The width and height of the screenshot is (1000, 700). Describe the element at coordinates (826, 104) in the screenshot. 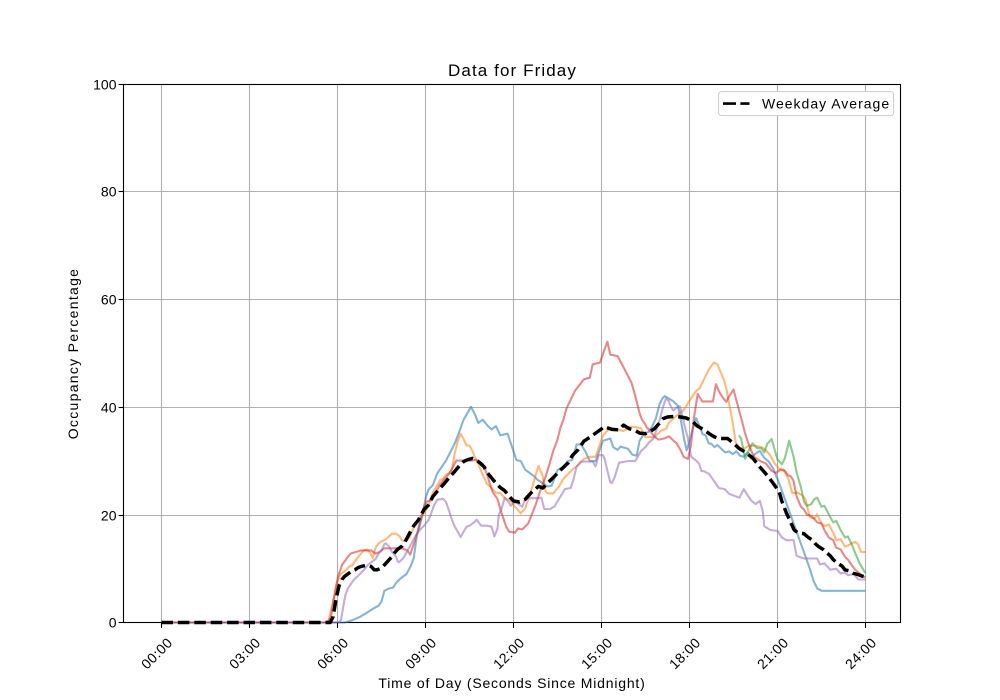

I see `svg-text: Weekday Average` at that location.